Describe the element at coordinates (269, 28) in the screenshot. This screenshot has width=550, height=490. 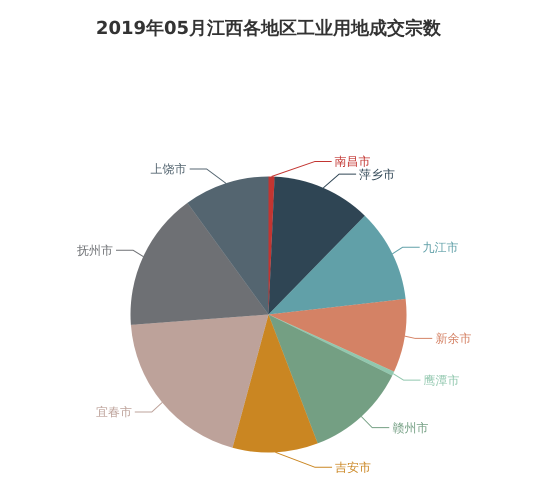
I see `title: 2019年05月江西各地区工业用地成交宗数` at that location.